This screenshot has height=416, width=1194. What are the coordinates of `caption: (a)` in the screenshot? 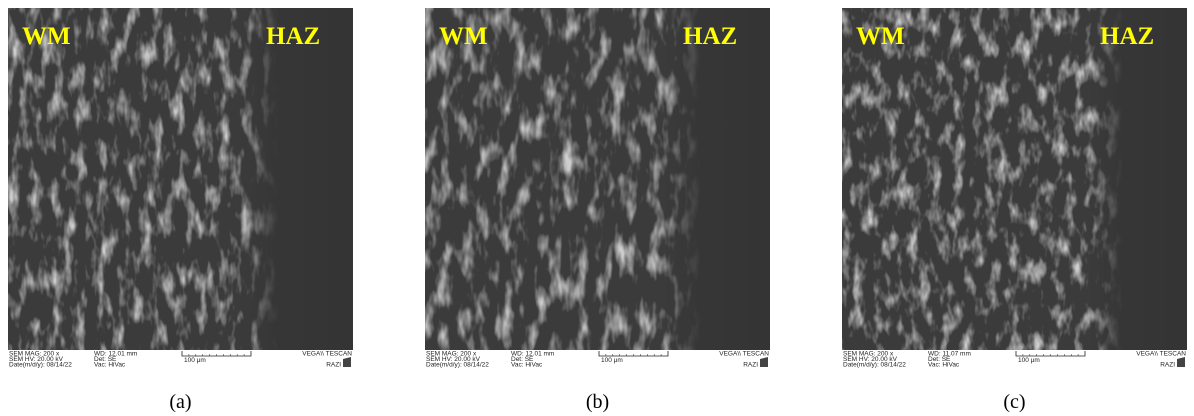 It's located at (180, 402).